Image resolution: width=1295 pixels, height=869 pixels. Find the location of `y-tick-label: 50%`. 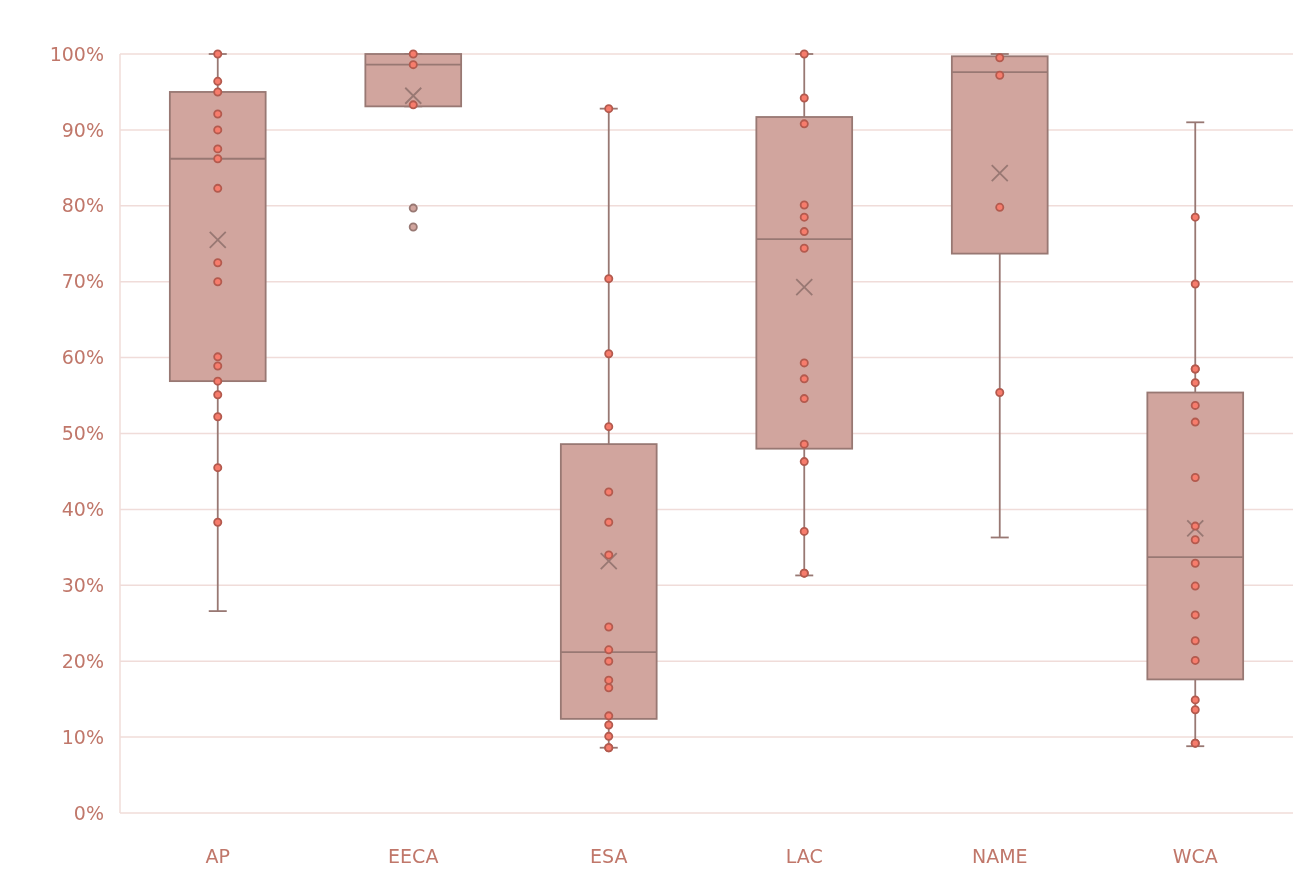

y-tick-label: 50% is located at coordinates (82, 433).